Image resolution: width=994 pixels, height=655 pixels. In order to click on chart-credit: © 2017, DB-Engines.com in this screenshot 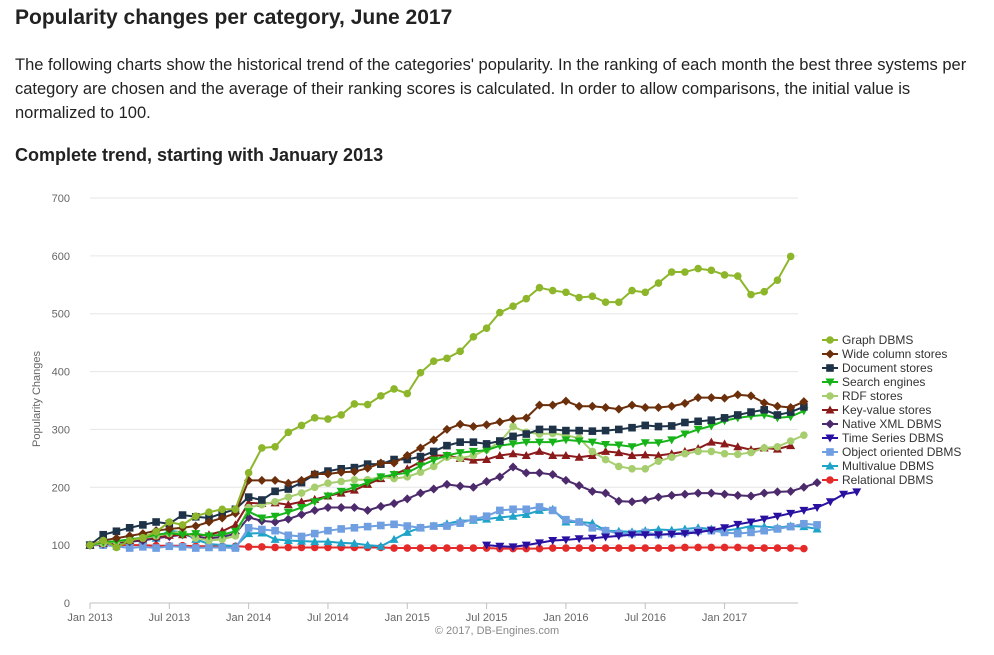, I will do `click(497, 631)`.